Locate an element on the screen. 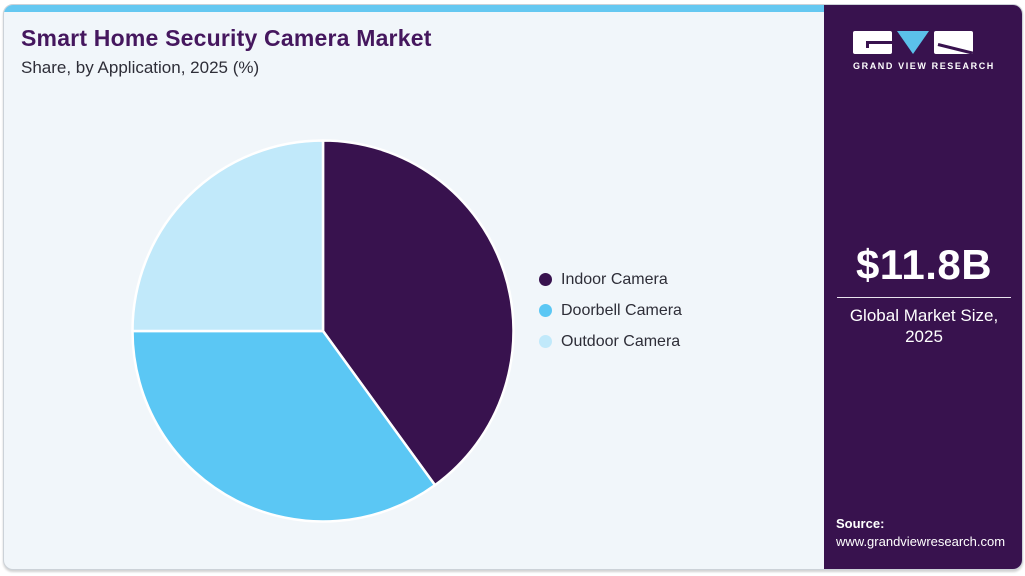 The width and height of the screenshot is (1025, 576). pie-slice-outdoor-camera is located at coordinates (228, 236).